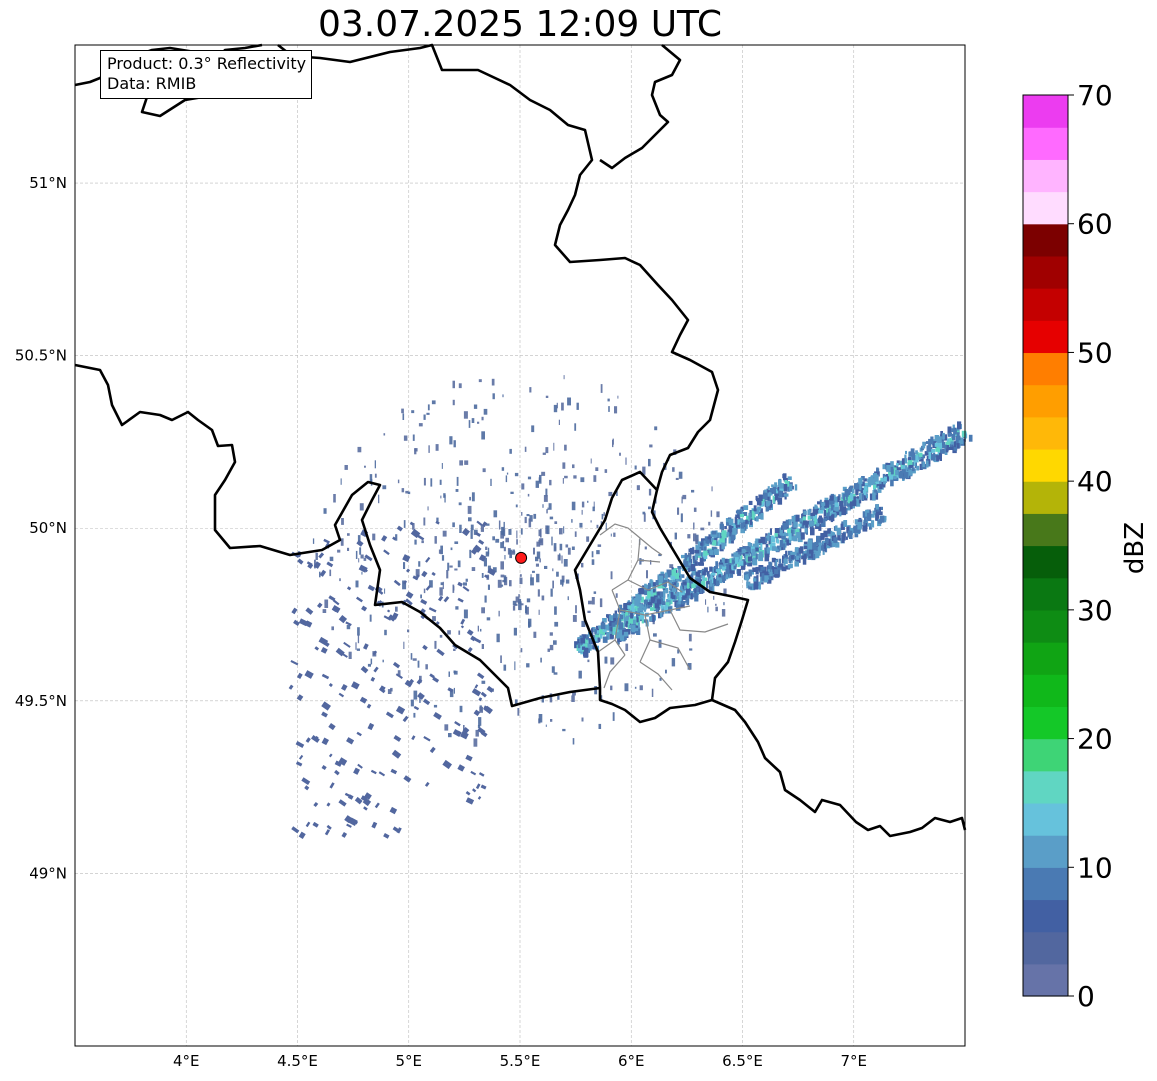  I want to click on lon-tick-label: 4.5°E, so click(297, 1061).